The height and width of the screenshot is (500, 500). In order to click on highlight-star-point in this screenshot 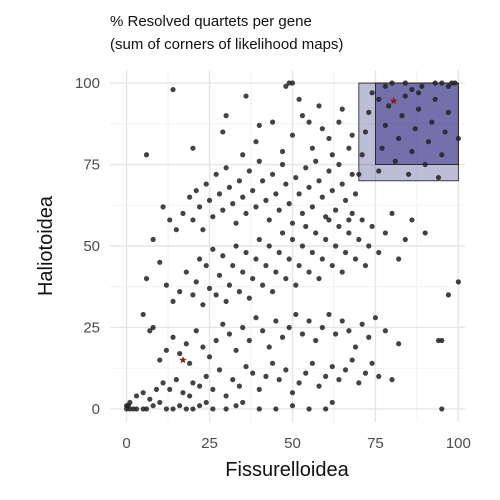, I will do `click(393, 100)`.